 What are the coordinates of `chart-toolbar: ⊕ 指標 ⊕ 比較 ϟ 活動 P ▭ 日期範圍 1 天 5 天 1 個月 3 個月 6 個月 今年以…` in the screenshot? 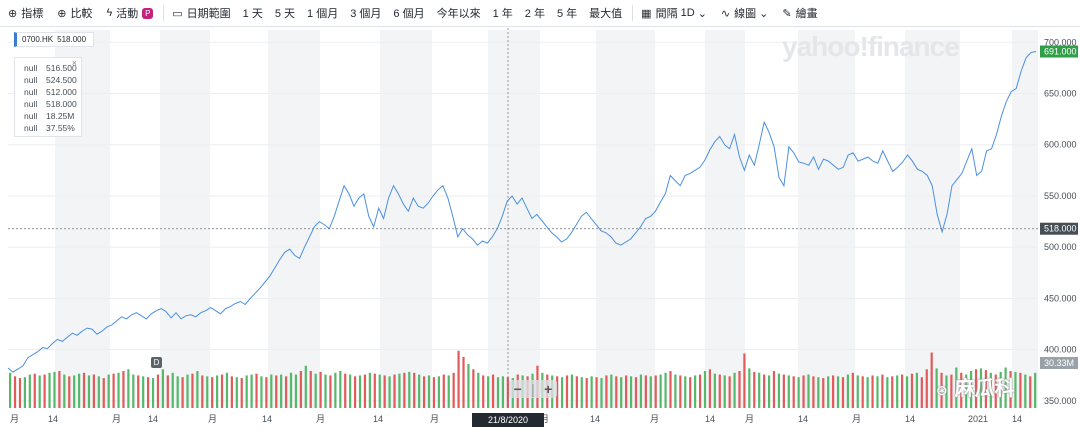 It's located at (540, 13).